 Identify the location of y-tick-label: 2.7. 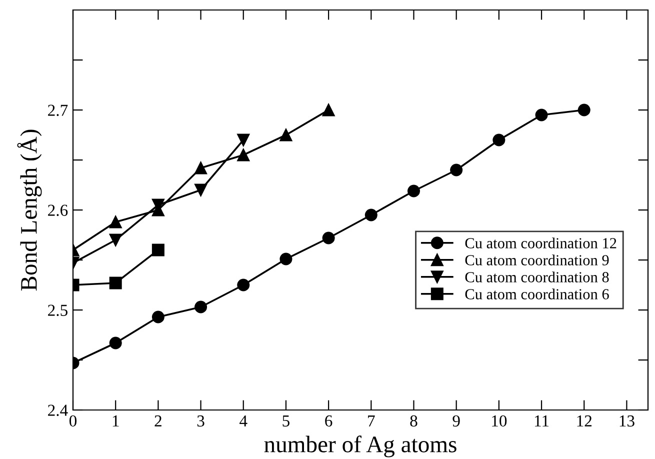
(58, 110).